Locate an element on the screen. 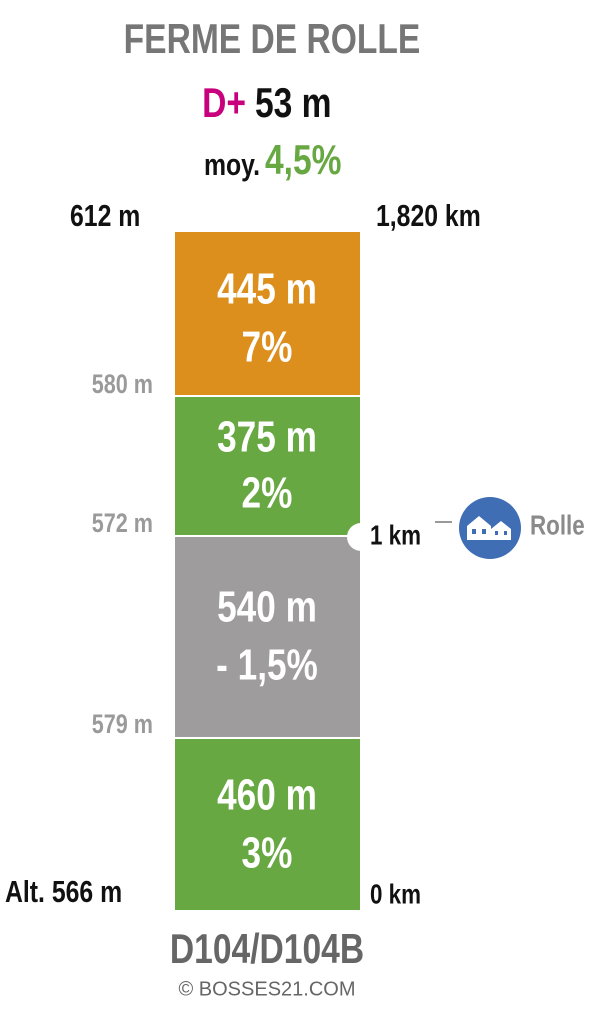 The height and width of the screenshot is (1024, 600). segment-grade: 3% is located at coordinates (267, 853).